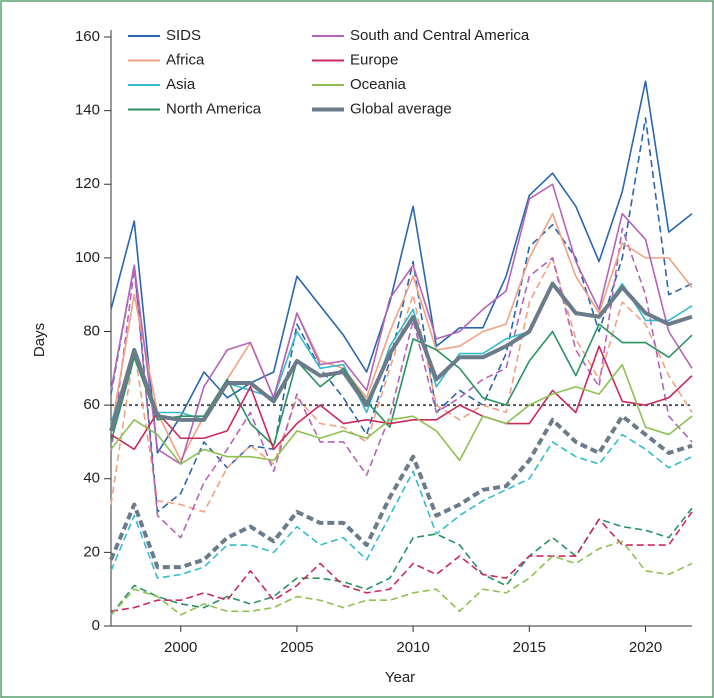 Image resolution: width=714 pixels, height=698 pixels. Describe the element at coordinates (400, 677) in the screenshot. I see `x-axis-label: Year` at that location.